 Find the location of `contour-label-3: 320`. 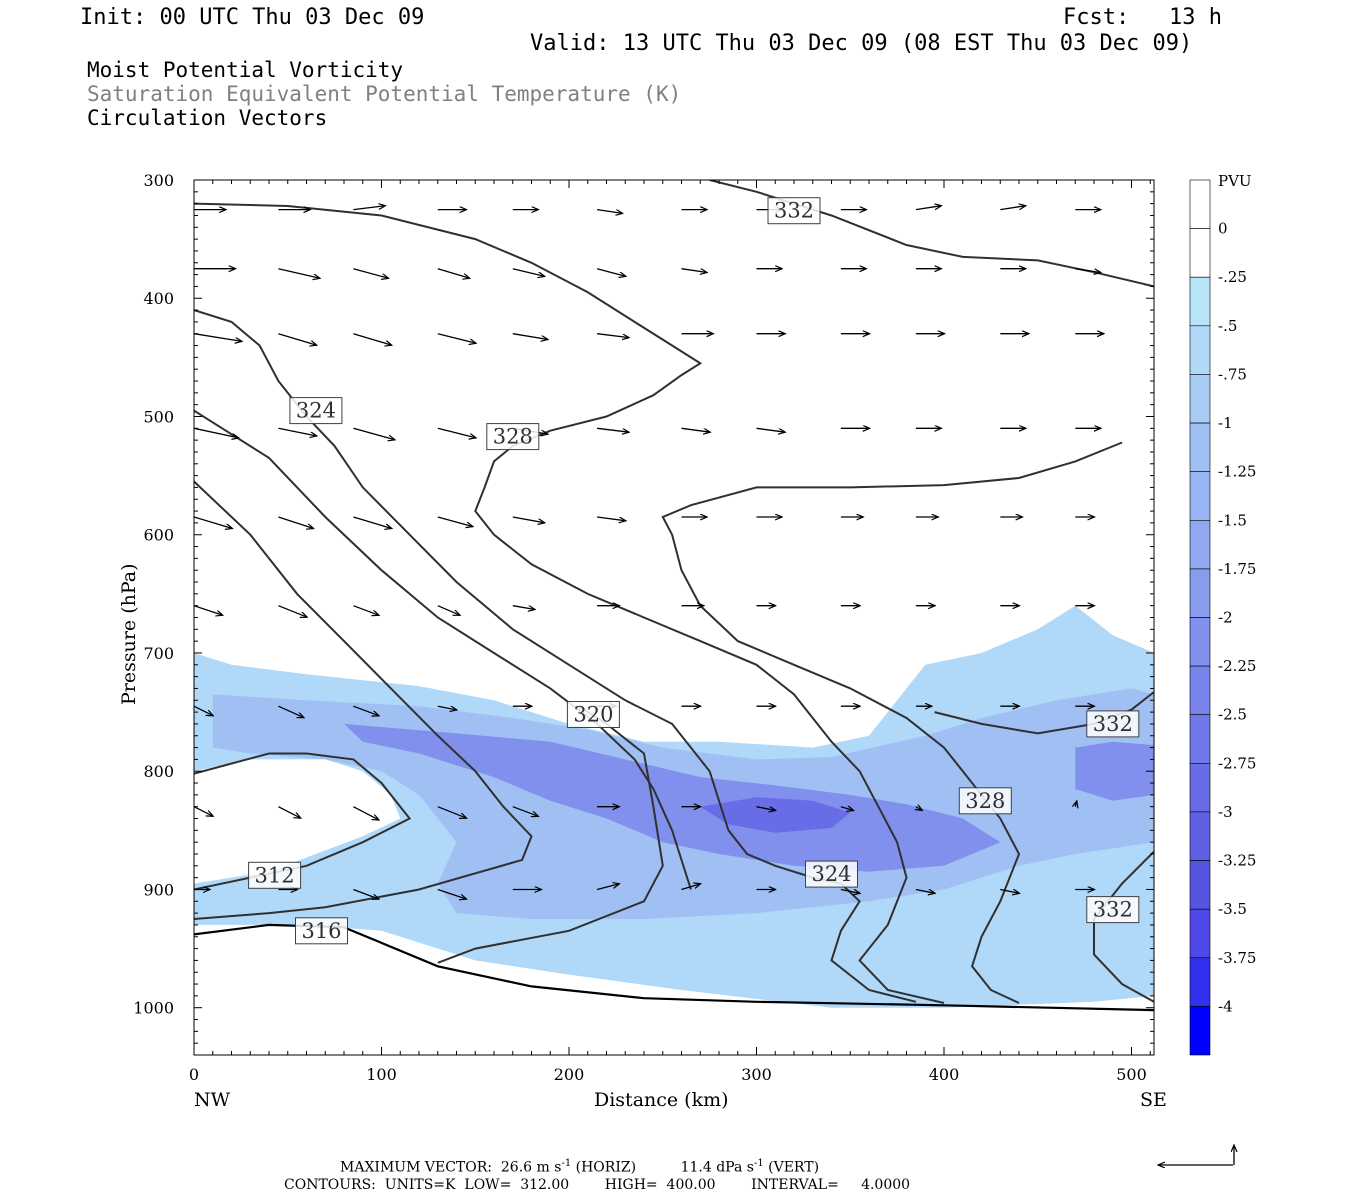

contour-label-3: 320 is located at coordinates (593, 715).